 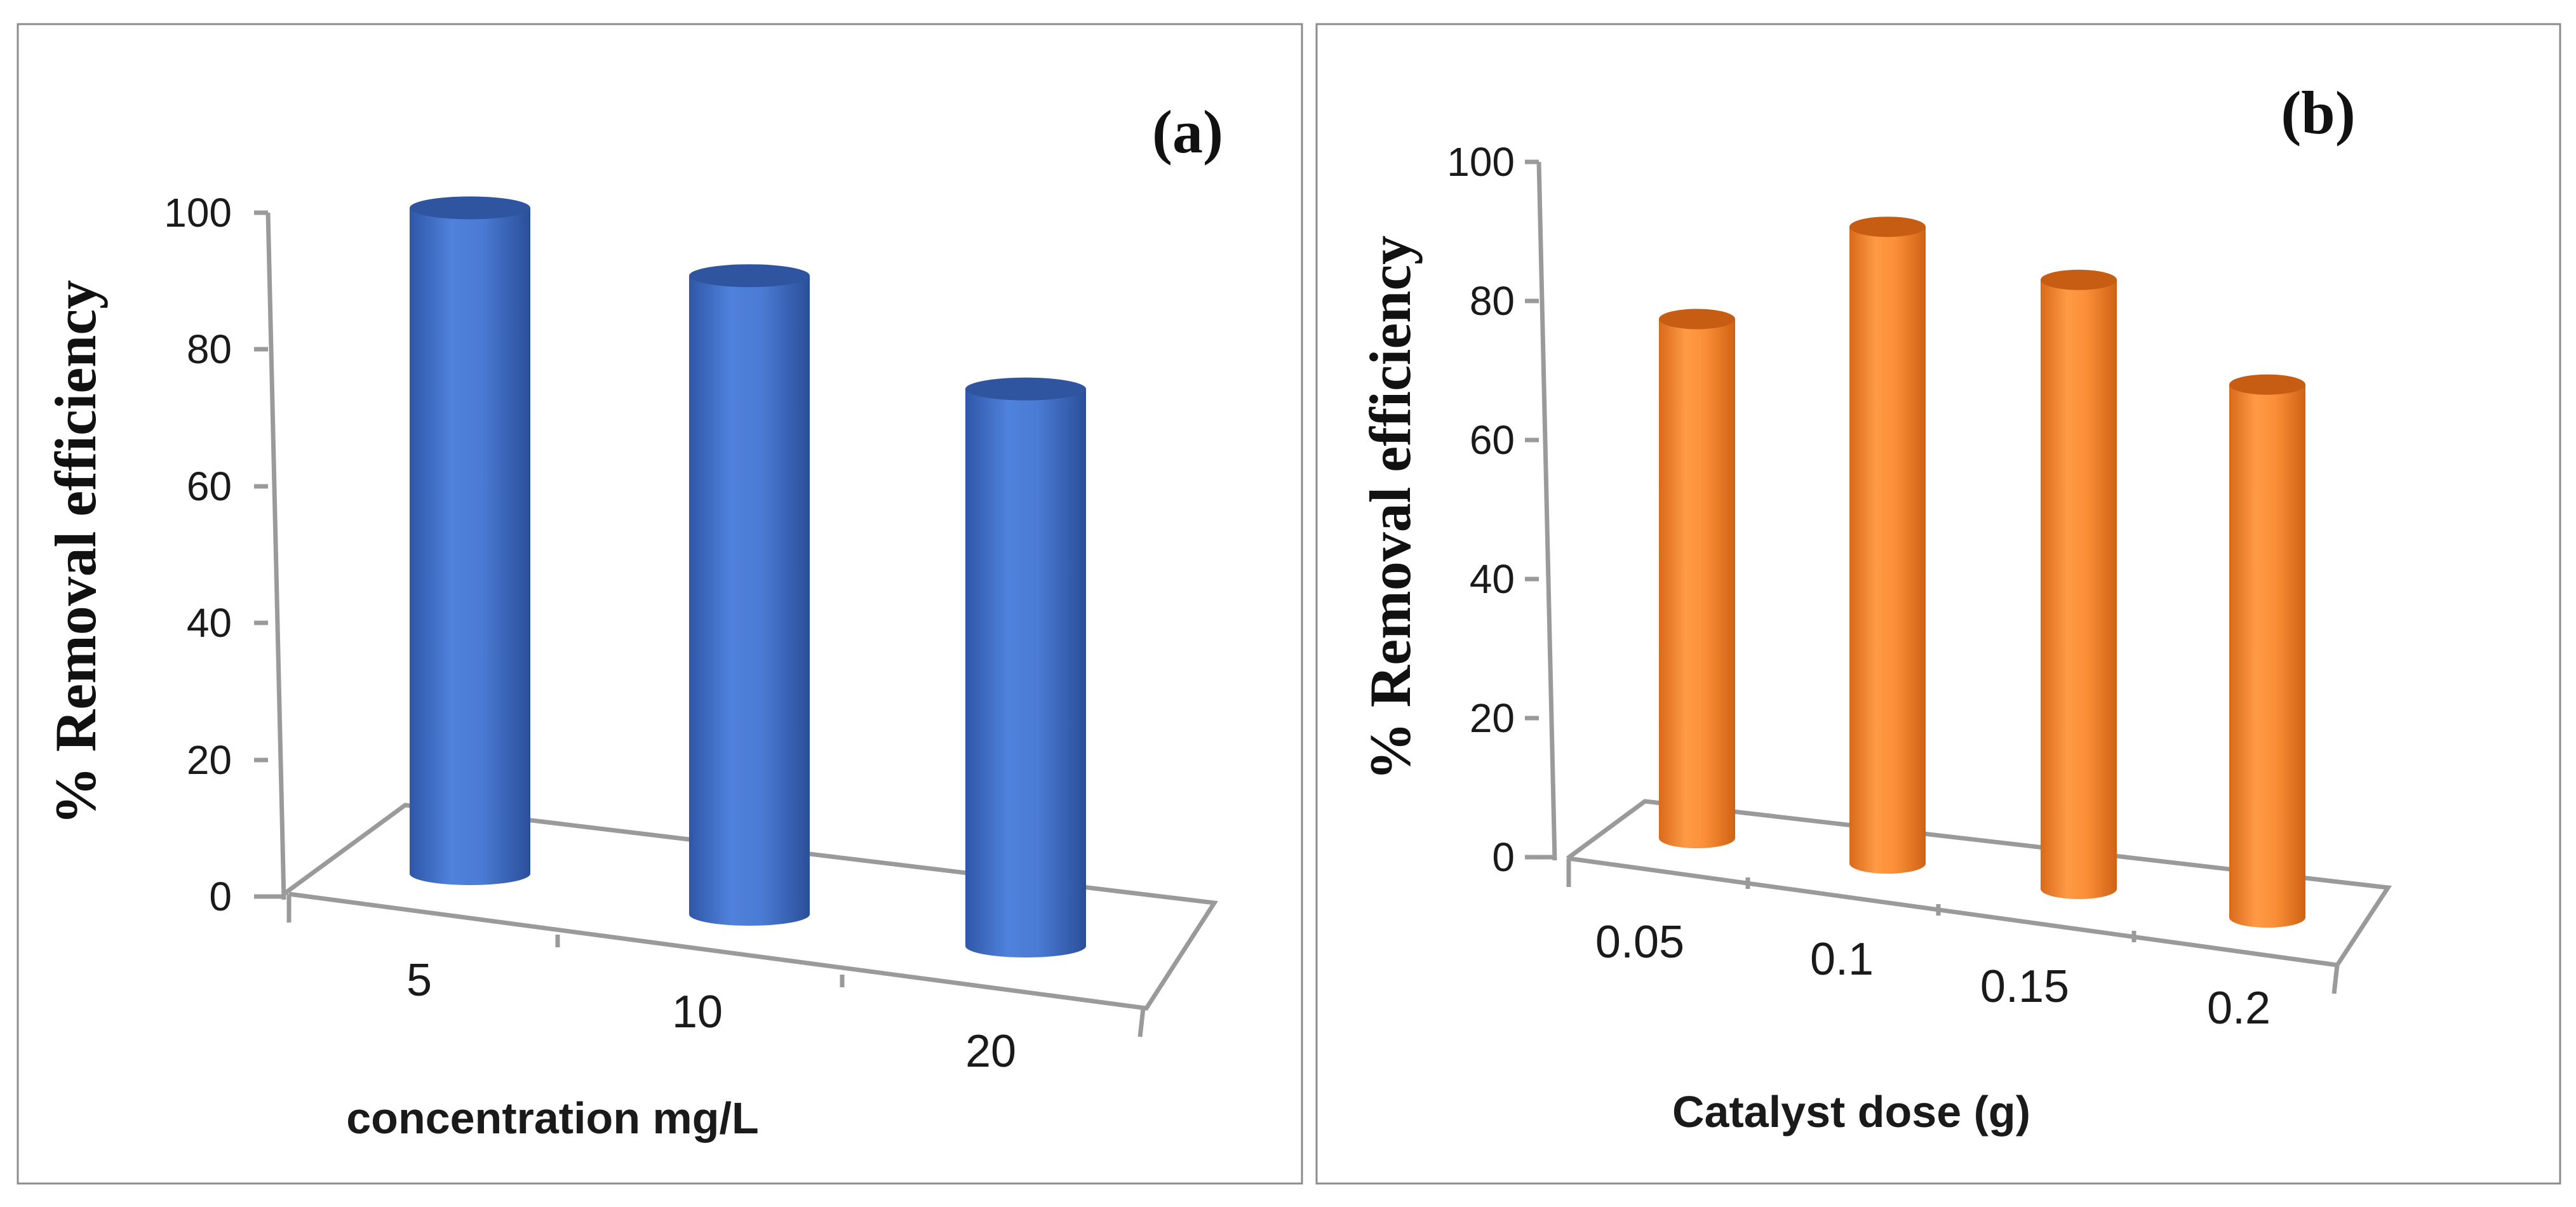 I want to click on panel-a-y-tick-label: 60, so click(x=209, y=486).